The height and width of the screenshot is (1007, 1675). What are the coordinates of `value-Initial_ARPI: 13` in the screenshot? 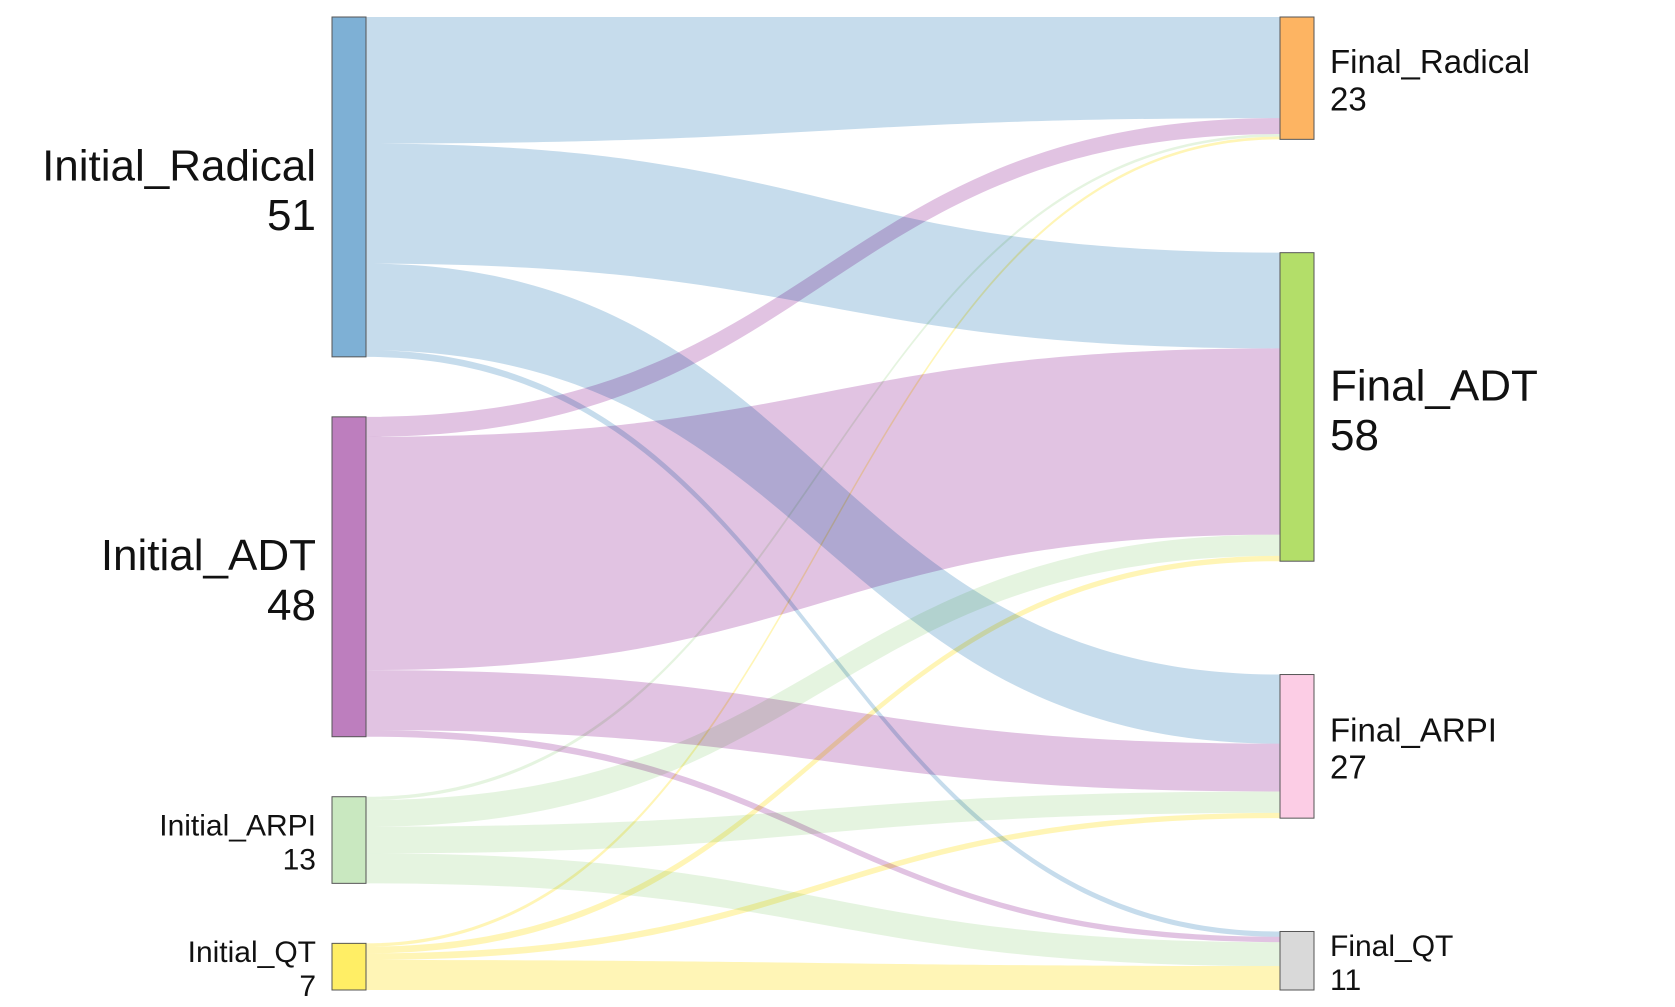 It's located at (299, 859).